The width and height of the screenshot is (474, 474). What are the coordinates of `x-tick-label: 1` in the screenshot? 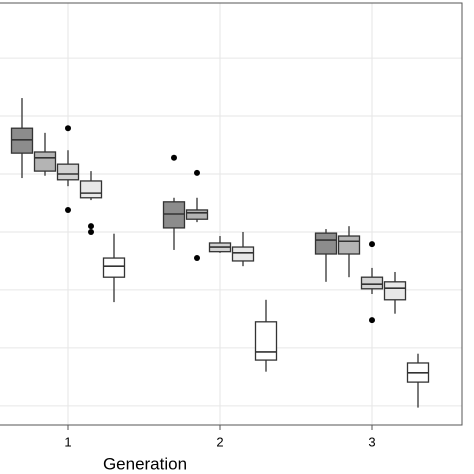 It's located at (67, 441).